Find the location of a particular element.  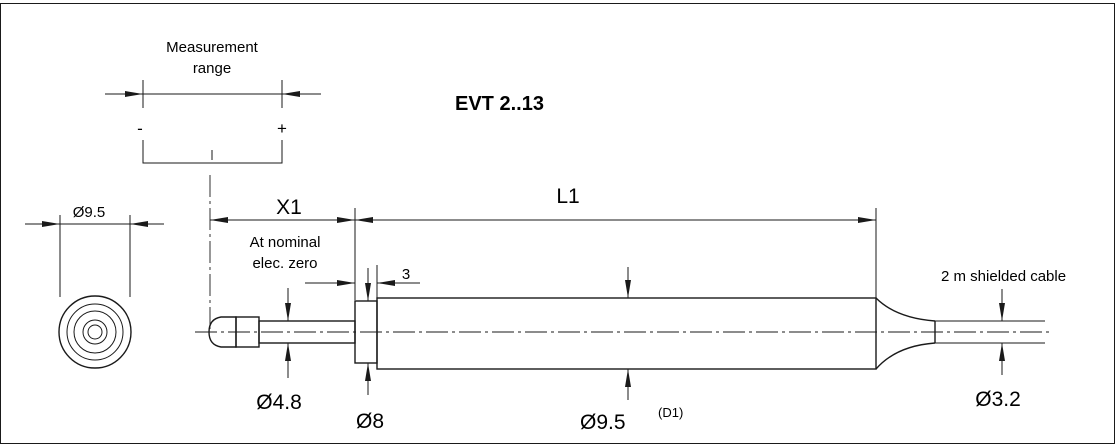

sensor-body is located at coordinates (622, 333).